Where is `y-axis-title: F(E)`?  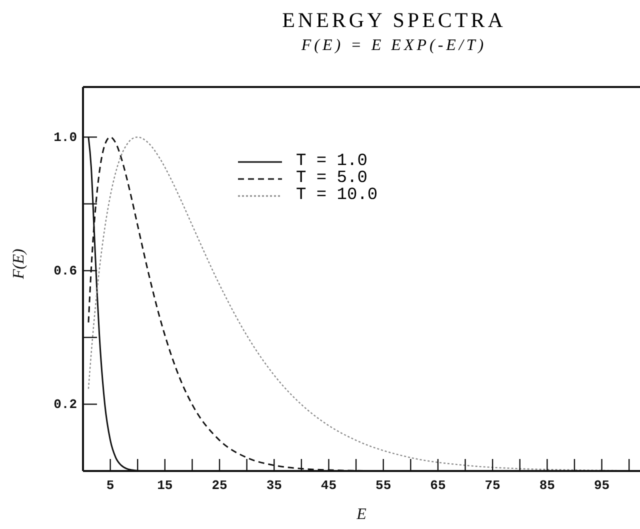
y-axis-title: F(E) is located at coordinates (19, 264).